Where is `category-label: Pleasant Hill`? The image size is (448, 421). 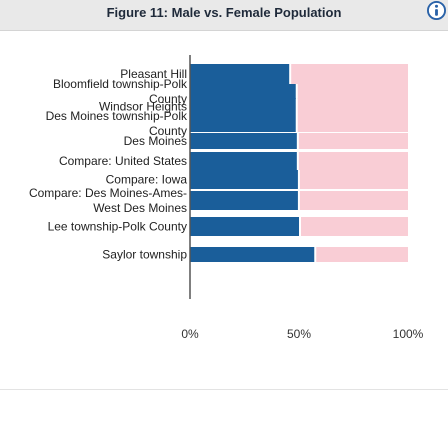 category-label: Pleasant Hill is located at coordinates (153, 74).